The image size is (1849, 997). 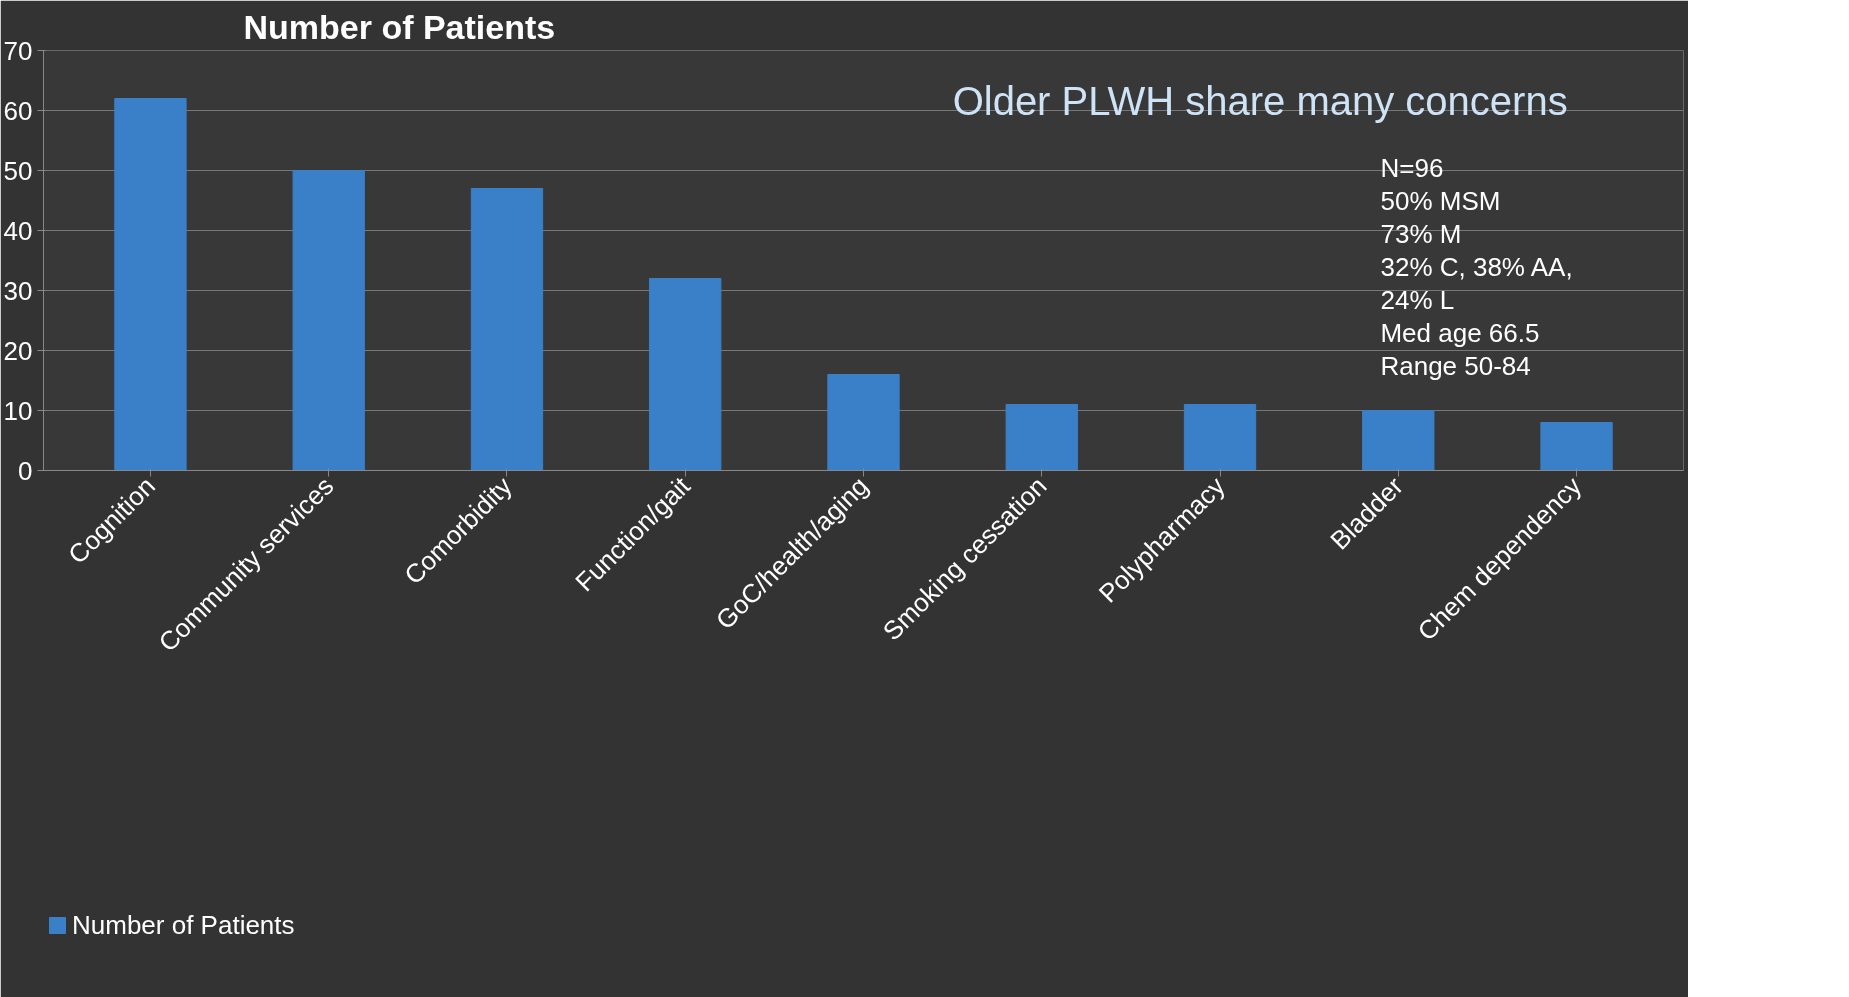 What do you see at coordinates (1460, 332) in the screenshot?
I see `annotation: Med age 66.5` at bounding box center [1460, 332].